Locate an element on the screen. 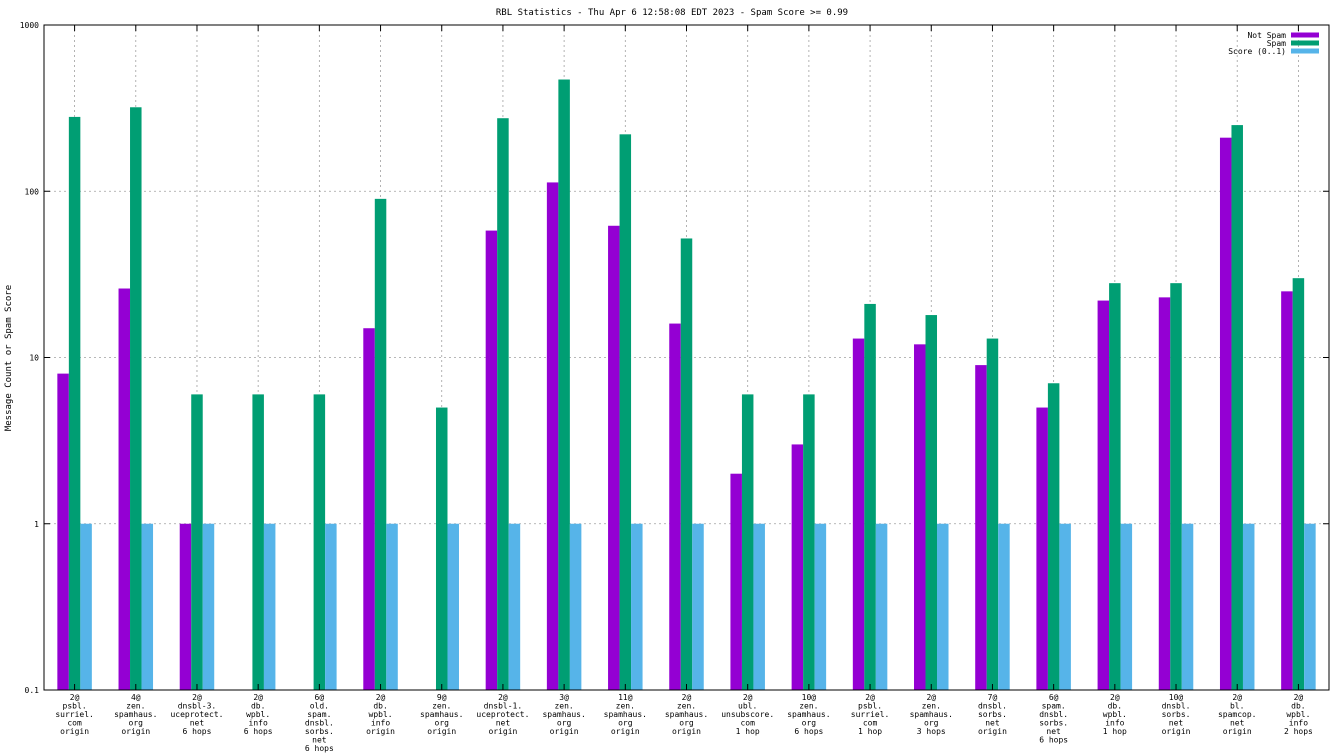 The height and width of the screenshot is (756, 1344). y-tick-label: 1 is located at coordinates (36, 524).